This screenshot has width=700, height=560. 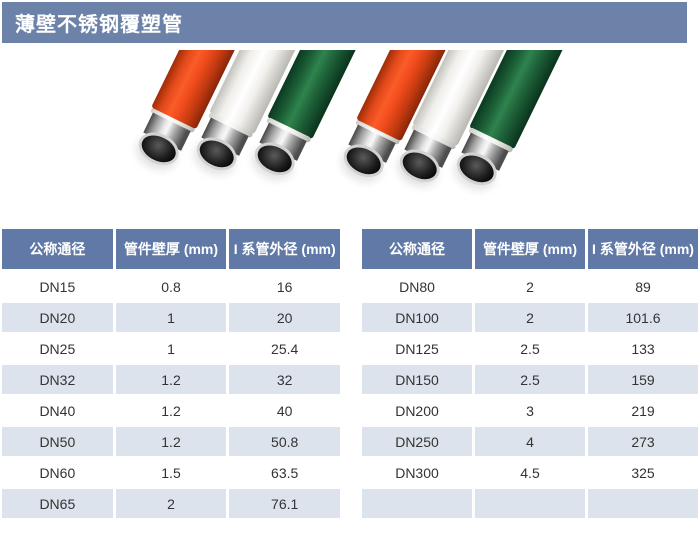 I want to click on table-row: DN80 2 89, so click(x=530, y=286).